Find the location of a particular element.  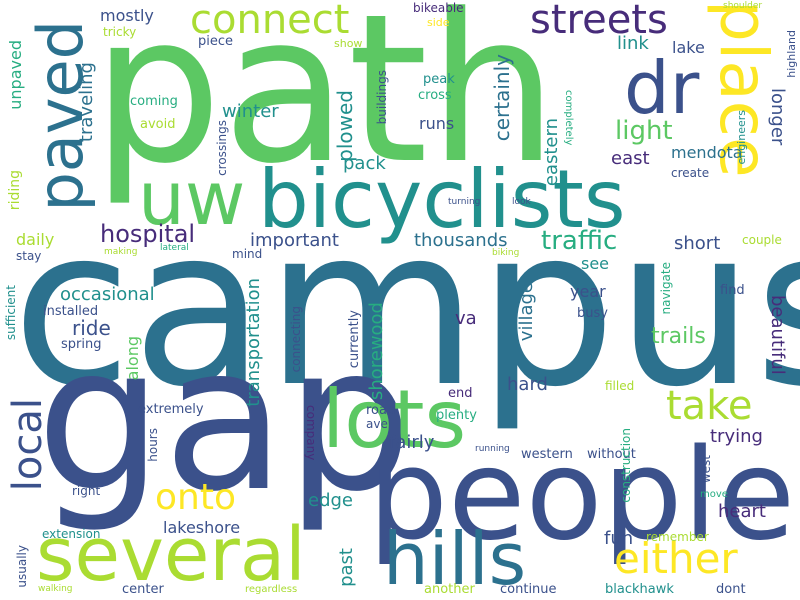

word-without: without is located at coordinates (611, 454).